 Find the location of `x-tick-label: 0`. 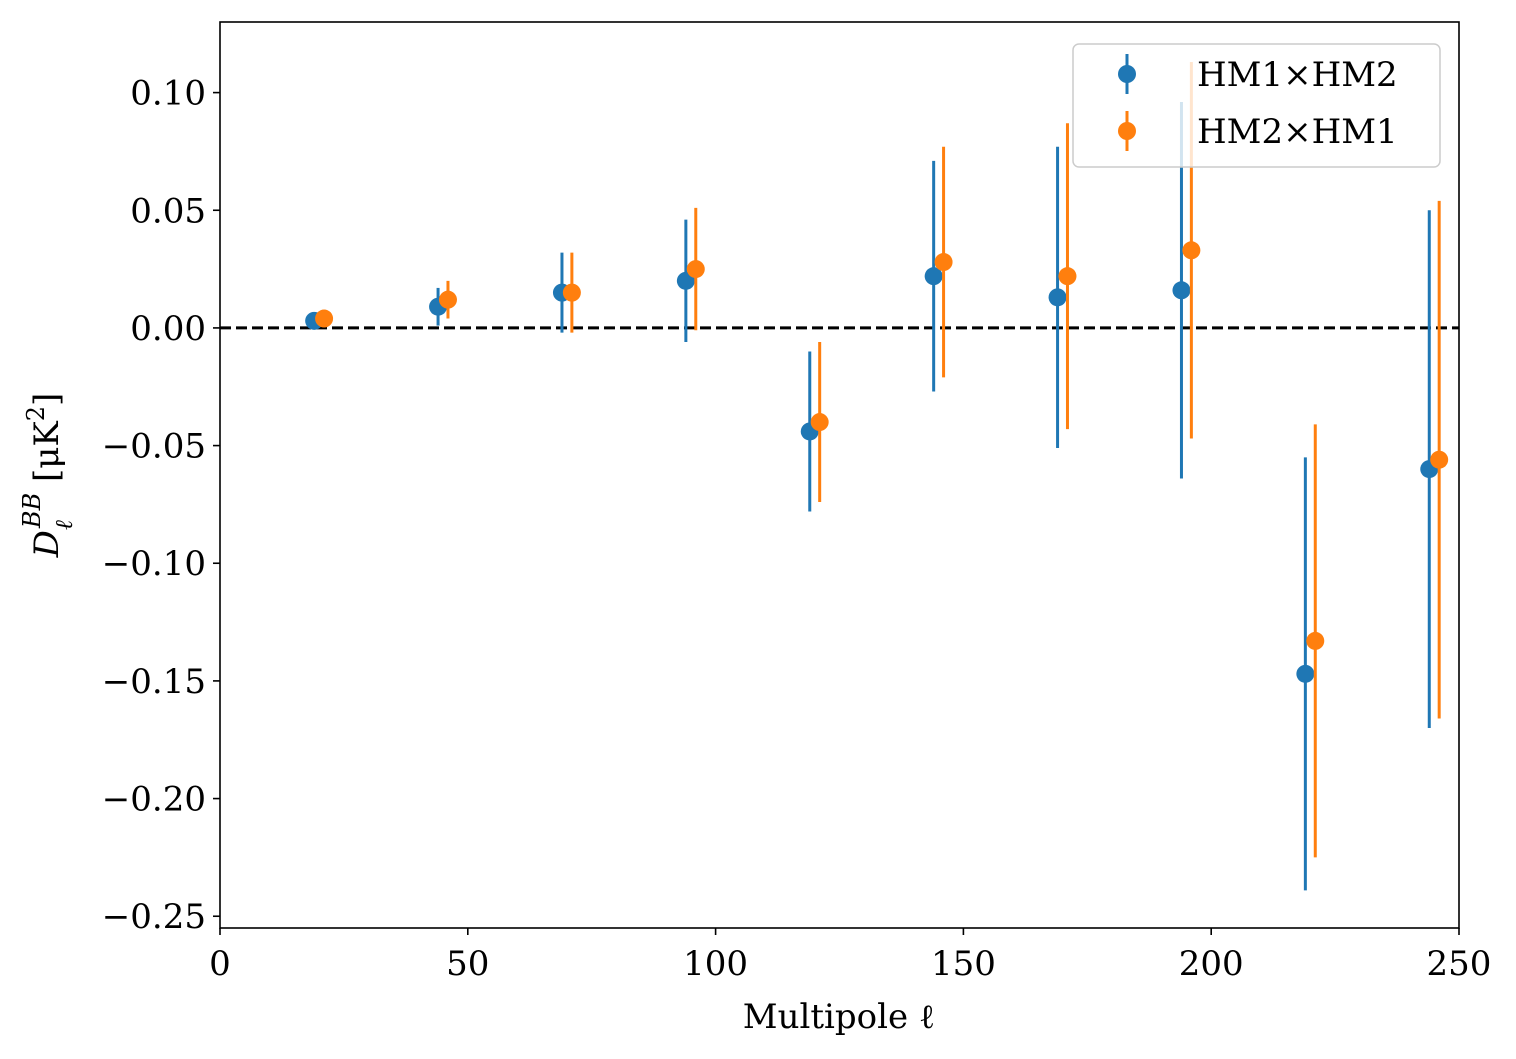

x-tick-label: 0 is located at coordinates (220, 964).